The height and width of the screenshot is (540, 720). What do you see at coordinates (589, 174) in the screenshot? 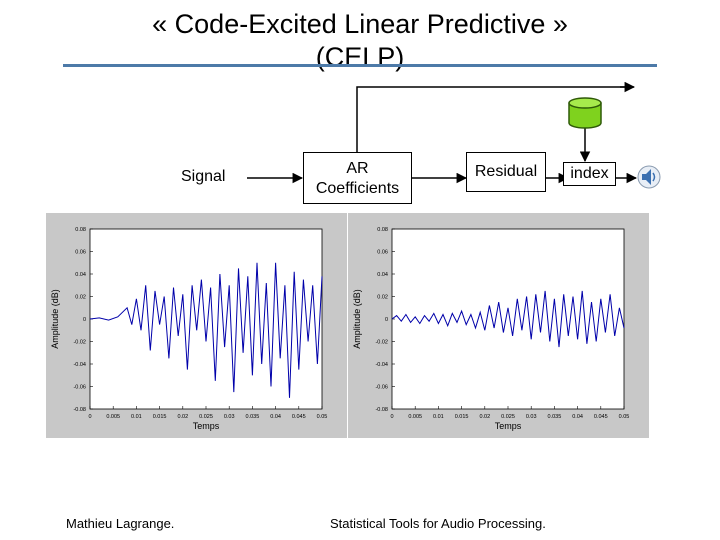
I see `index-box: index` at bounding box center [589, 174].